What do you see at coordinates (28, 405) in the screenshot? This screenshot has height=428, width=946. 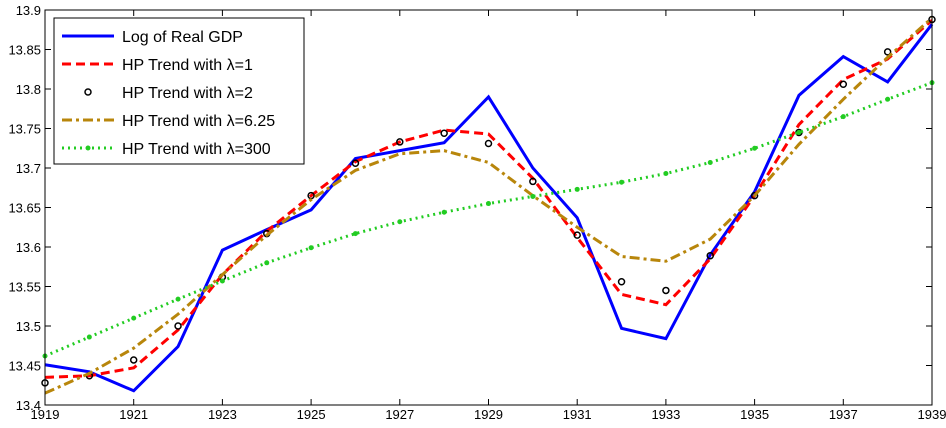 I see `y-tick-label: 13.4` at bounding box center [28, 405].